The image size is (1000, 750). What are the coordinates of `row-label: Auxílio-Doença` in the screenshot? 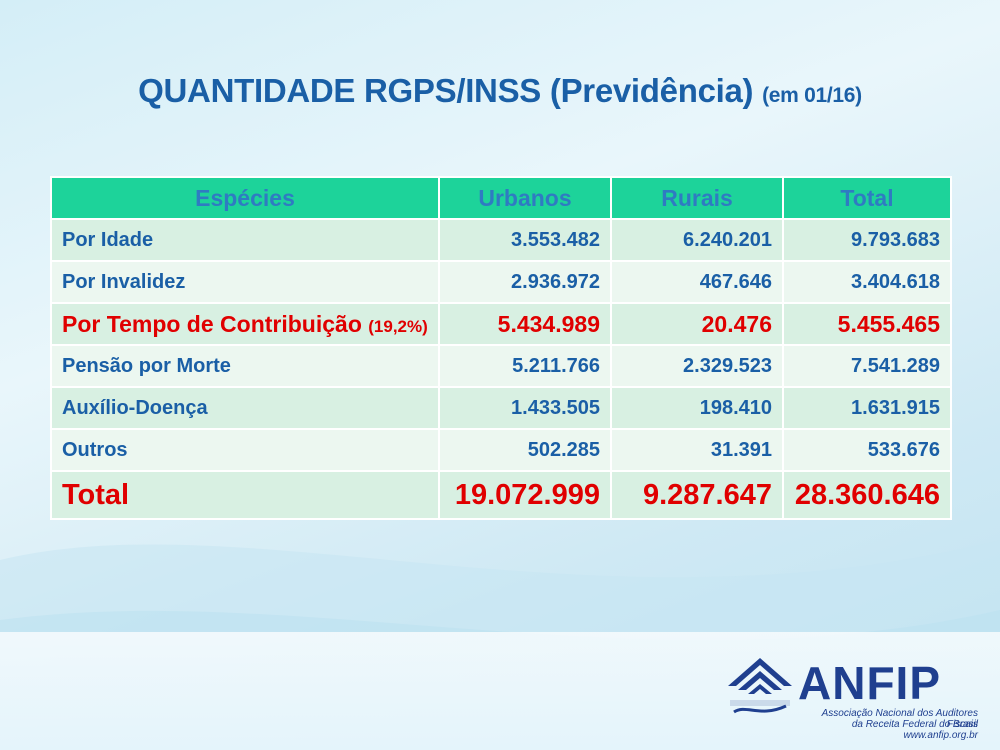 It's located at (245, 408).